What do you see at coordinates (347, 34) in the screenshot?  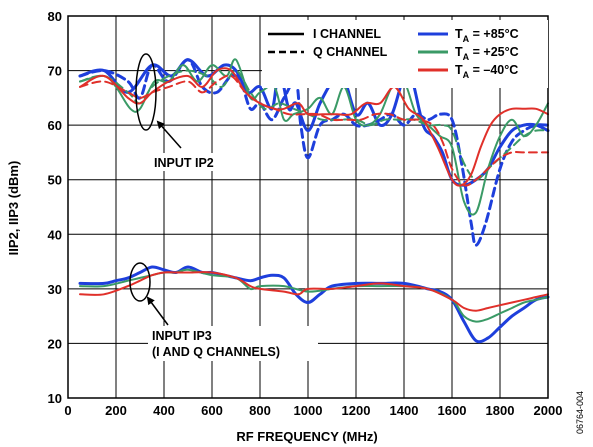 I see `legend-label-i-channel: I CHANNEL` at bounding box center [347, 34].